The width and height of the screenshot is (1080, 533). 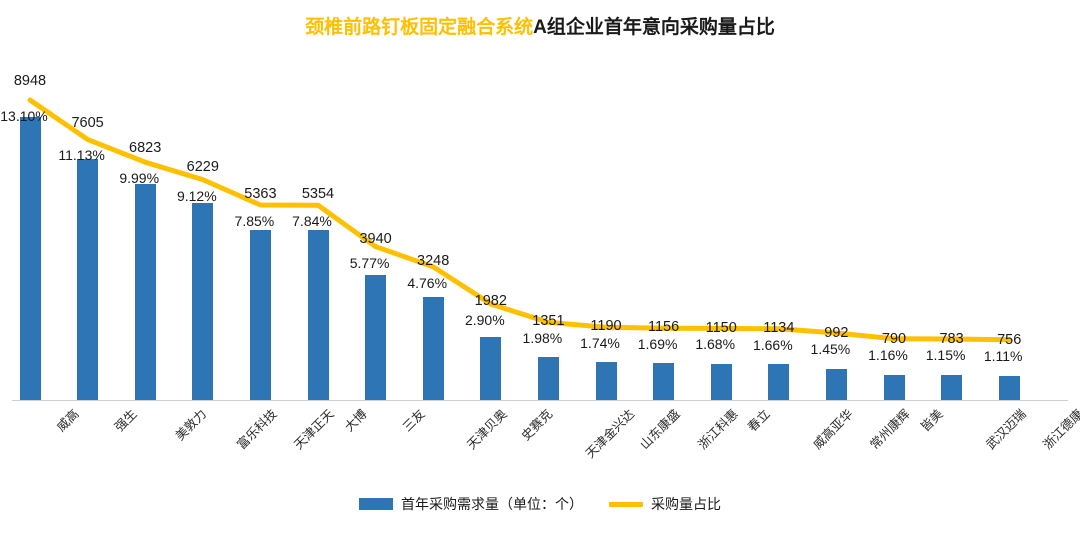 What do you see at coordinates (833, 429) in the screenshot?
I see `x-axis-label: 威高亚华` at bounding box center [833, 429].